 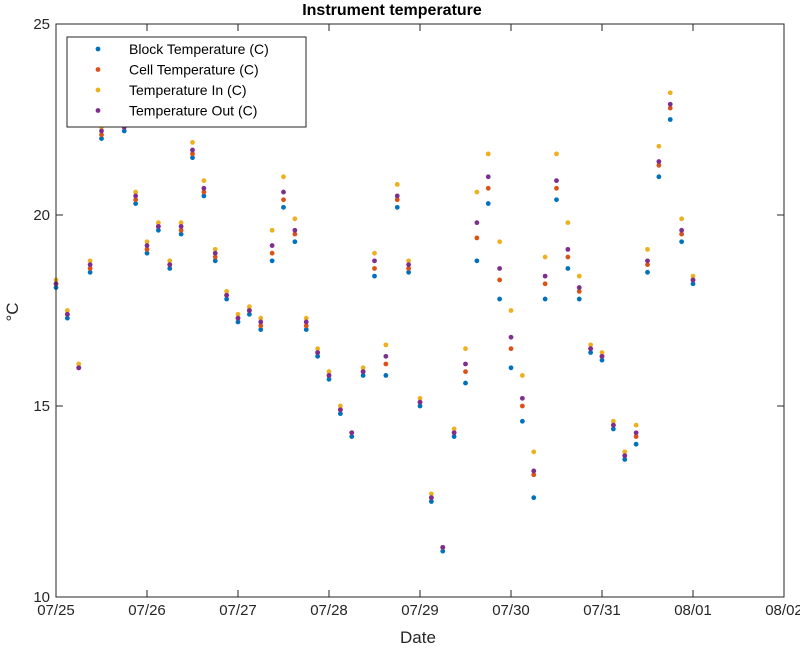 I want to click on y-tick-label: 25, so click(x=41, y=24).